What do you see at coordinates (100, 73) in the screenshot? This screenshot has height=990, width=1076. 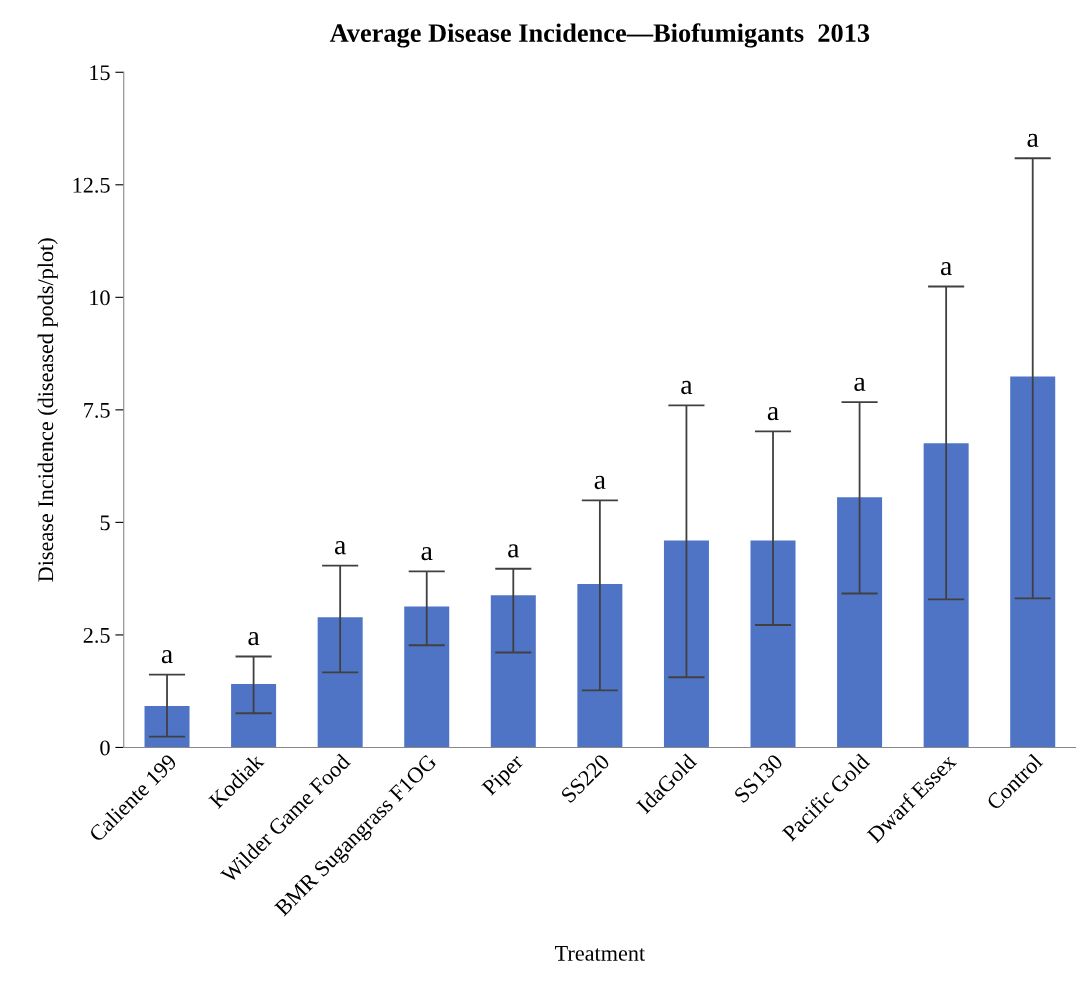 I see `y-tick-label: 15` at bounding box center [100, 73].